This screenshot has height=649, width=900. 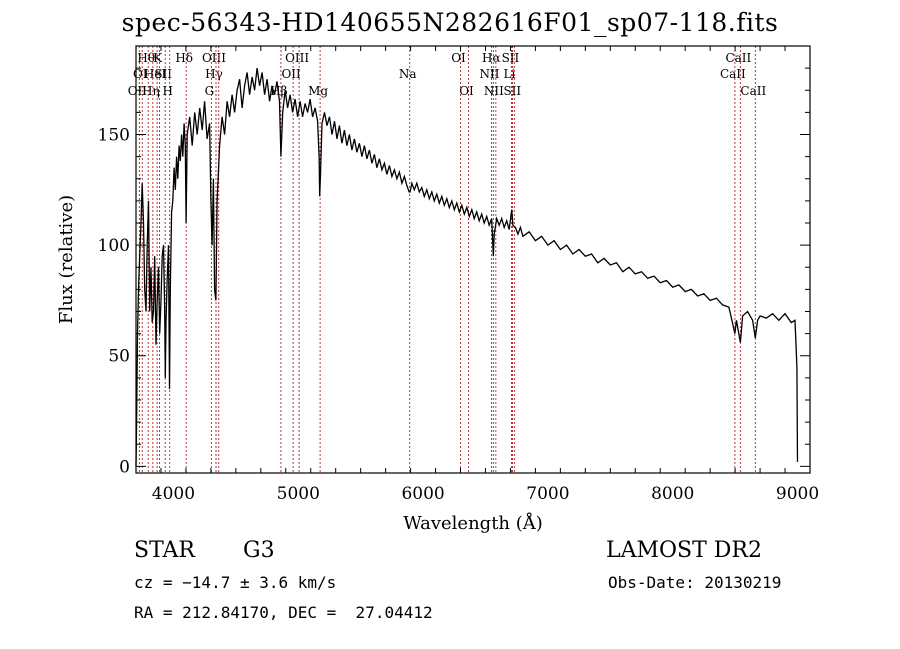 I want to click on y-tick-label: 100, so click(x=114, y=246).